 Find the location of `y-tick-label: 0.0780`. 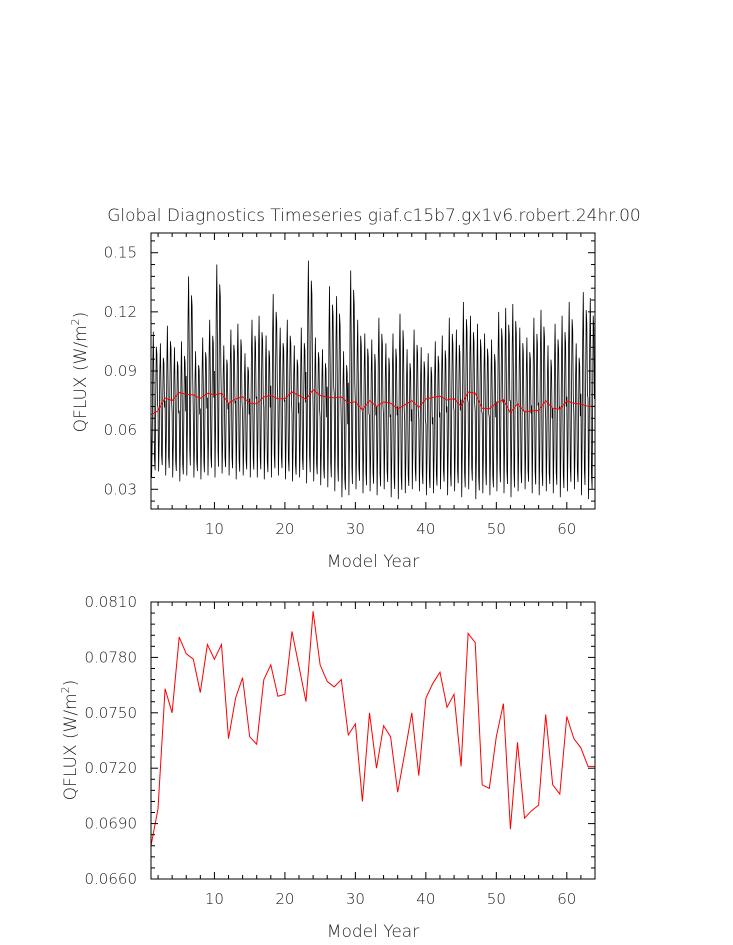

y-tick-label: 0.0780 is located at coordinates (111, 657).